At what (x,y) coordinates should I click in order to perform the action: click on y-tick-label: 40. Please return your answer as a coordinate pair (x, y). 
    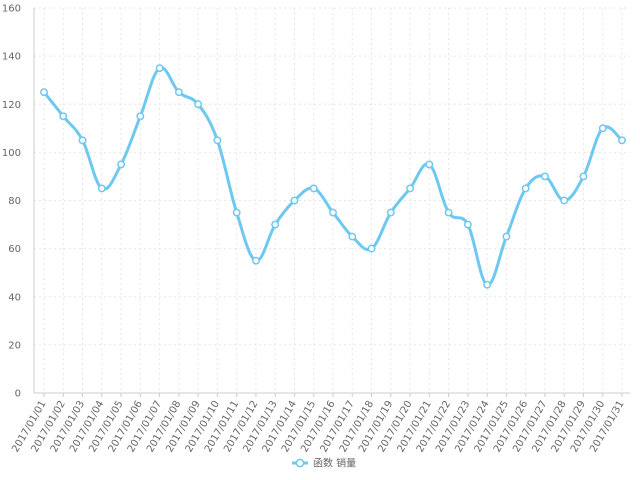
    Looking at the image, I should click on (14, 297).